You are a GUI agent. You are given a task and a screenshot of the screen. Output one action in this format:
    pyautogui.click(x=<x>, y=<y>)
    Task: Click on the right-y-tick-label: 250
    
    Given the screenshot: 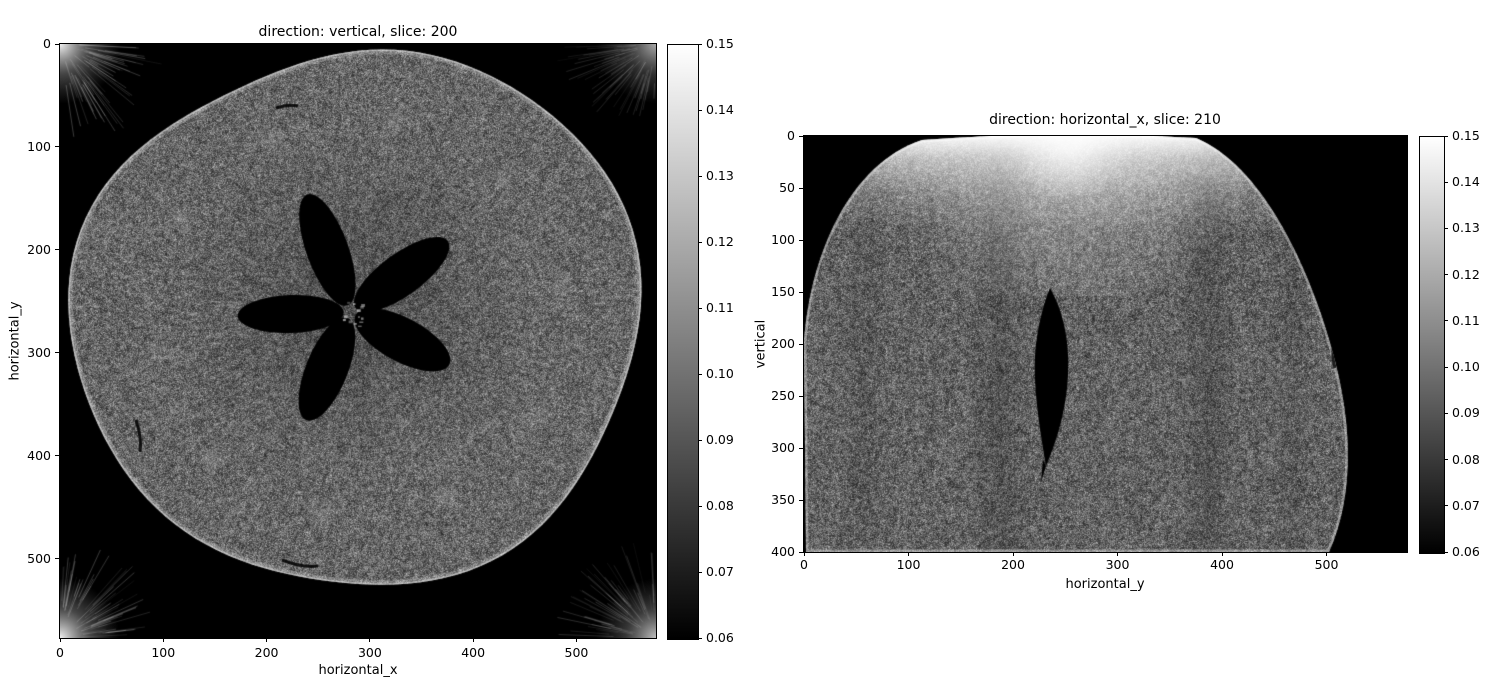 What is the action you would take?
    pyautogui.click(x=783, y=395)
    